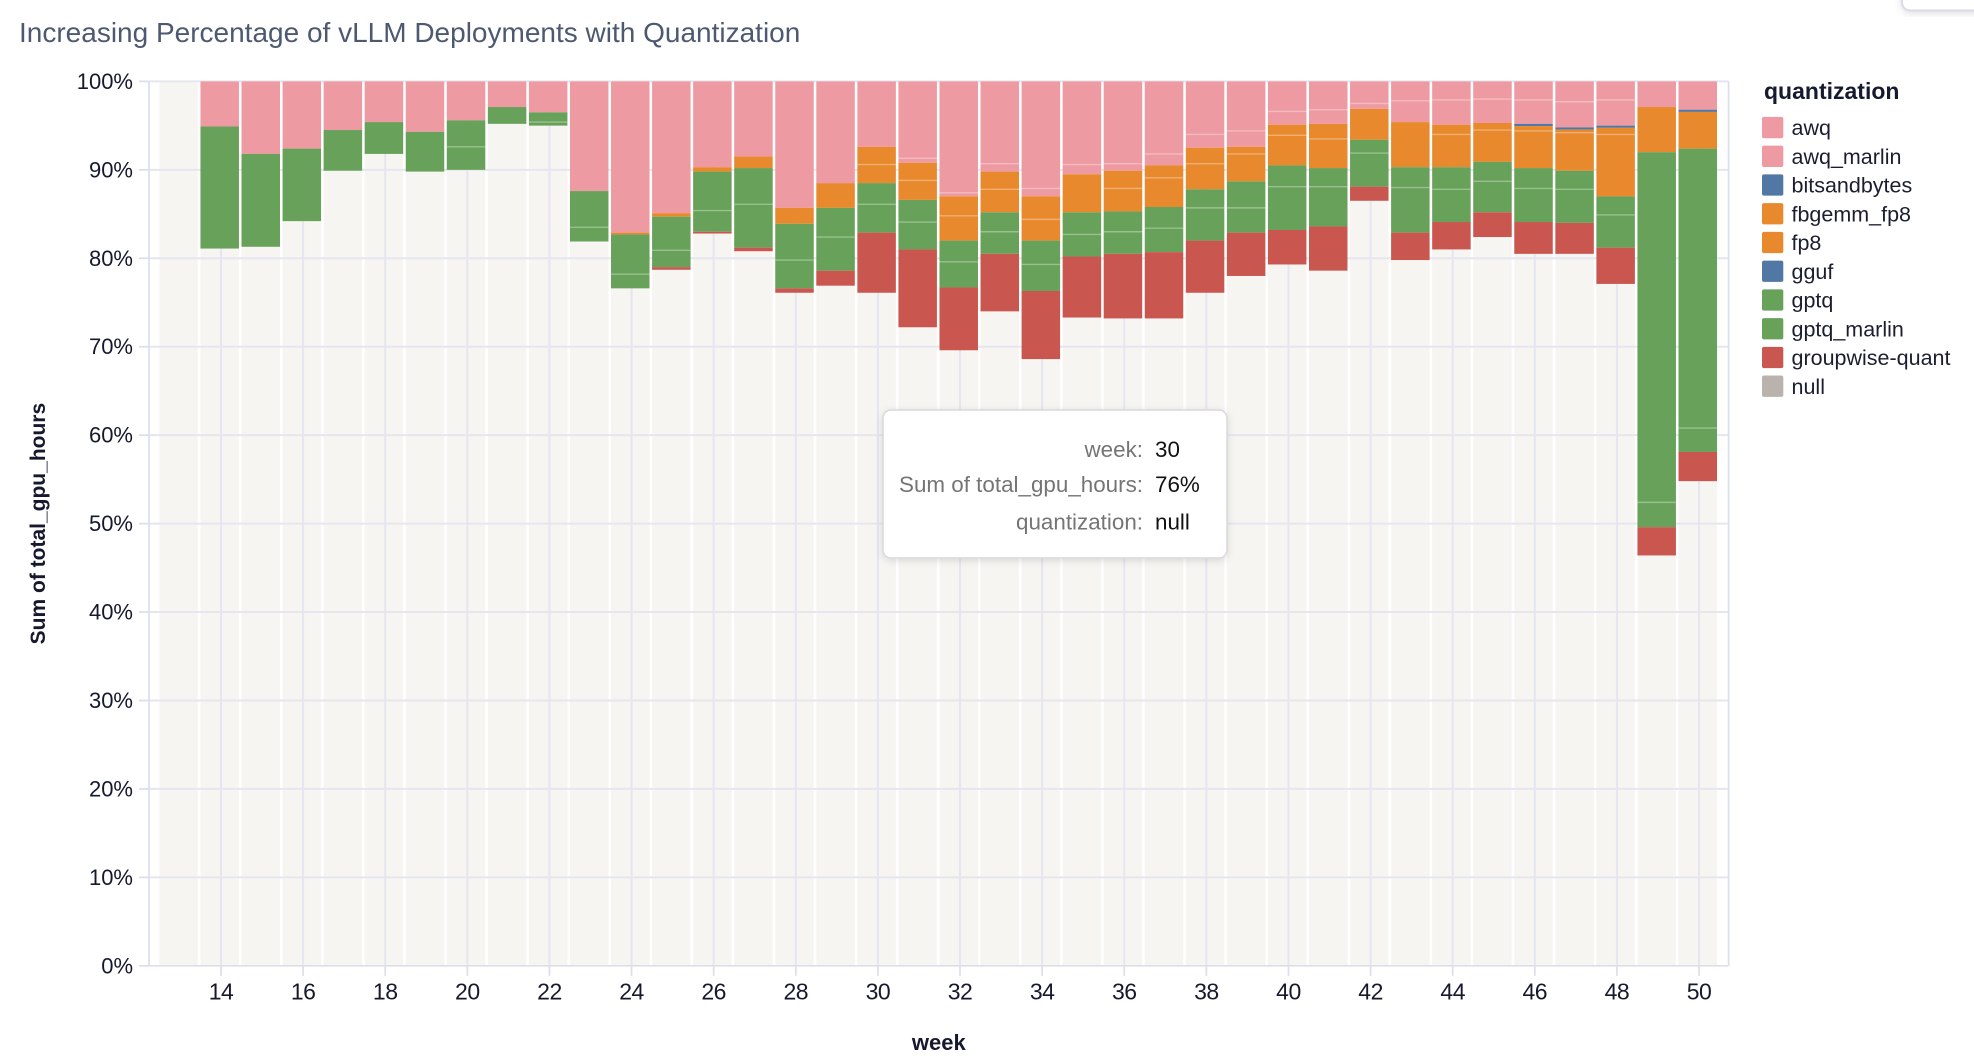  Describe the element at coordinates (1813, 301) in the screenshot. I see `svg-text: gptq` at that location.